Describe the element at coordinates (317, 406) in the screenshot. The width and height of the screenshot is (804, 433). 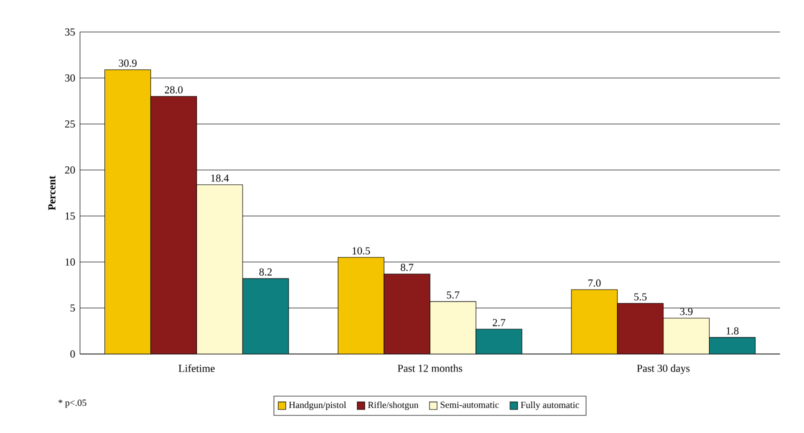
I see `legend-label: Handgun/pistol` at that location.